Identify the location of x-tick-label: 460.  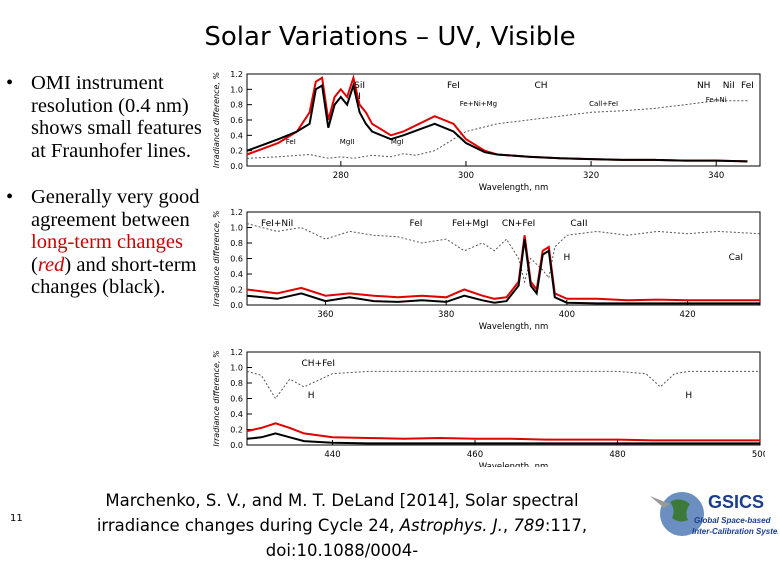
(475, 455).